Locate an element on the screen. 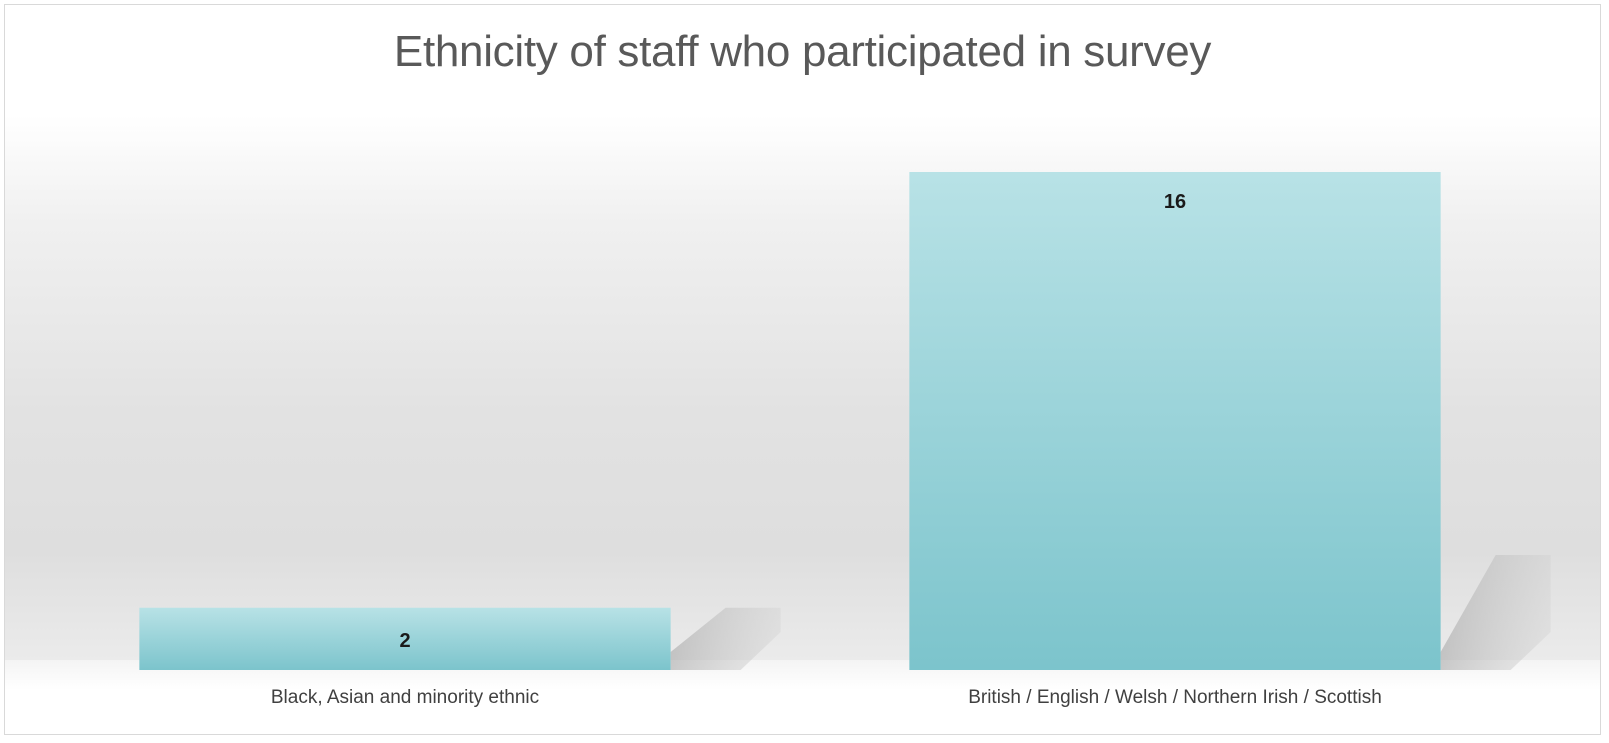 The image size is (1609, 743). data-label-0: 2 is located at coordinates (404, 641).